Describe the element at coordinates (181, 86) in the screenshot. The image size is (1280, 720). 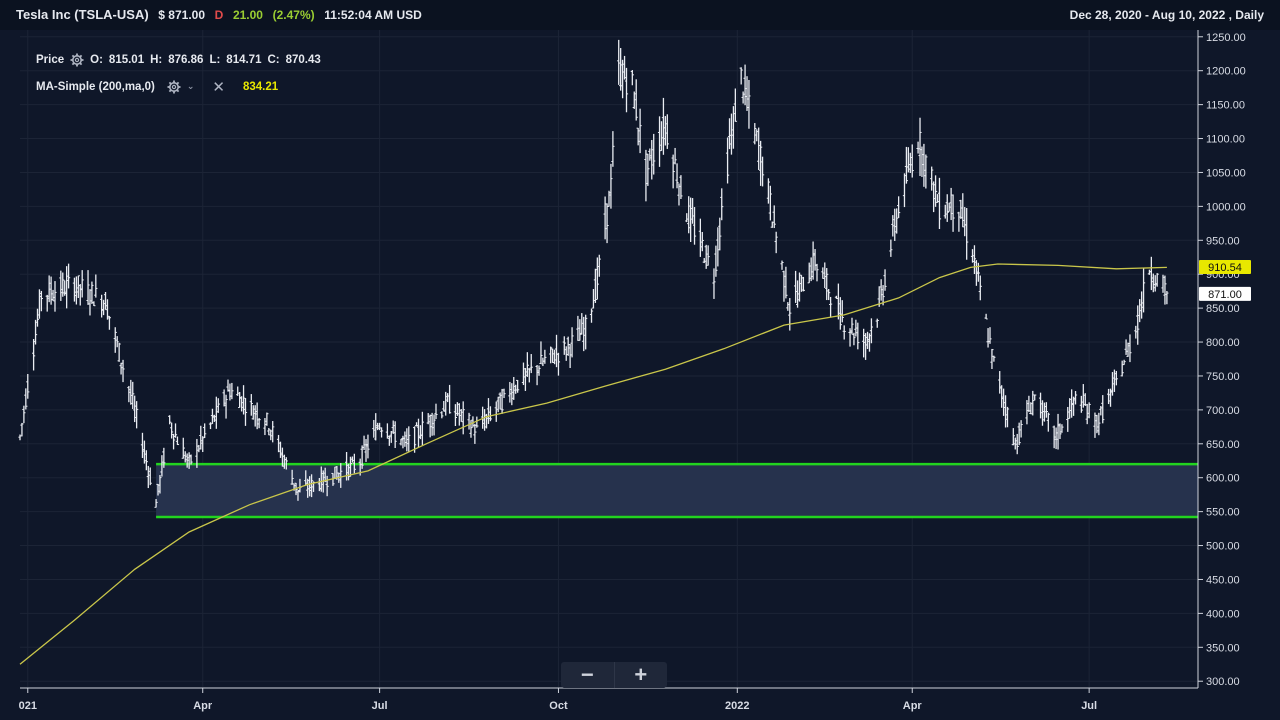
I see `ma-legend-row: MA-Simple (200,ma,0) ⌄ ✕ 834.21` at that location.